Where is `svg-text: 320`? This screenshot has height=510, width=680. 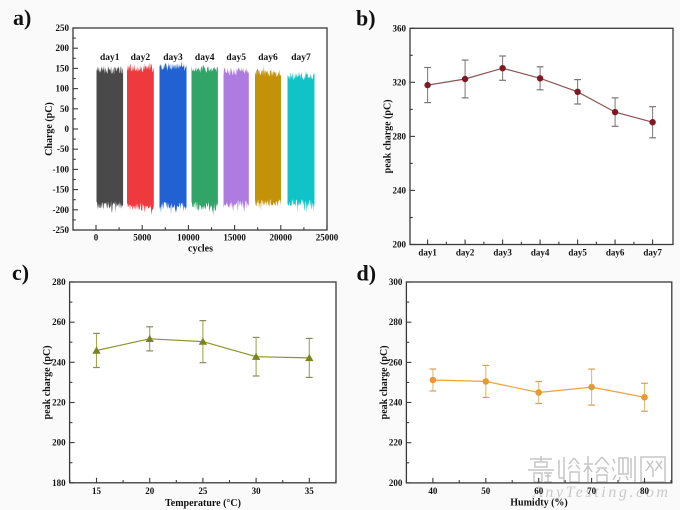 svg-text: 320 is located at coordinates (400, 82).